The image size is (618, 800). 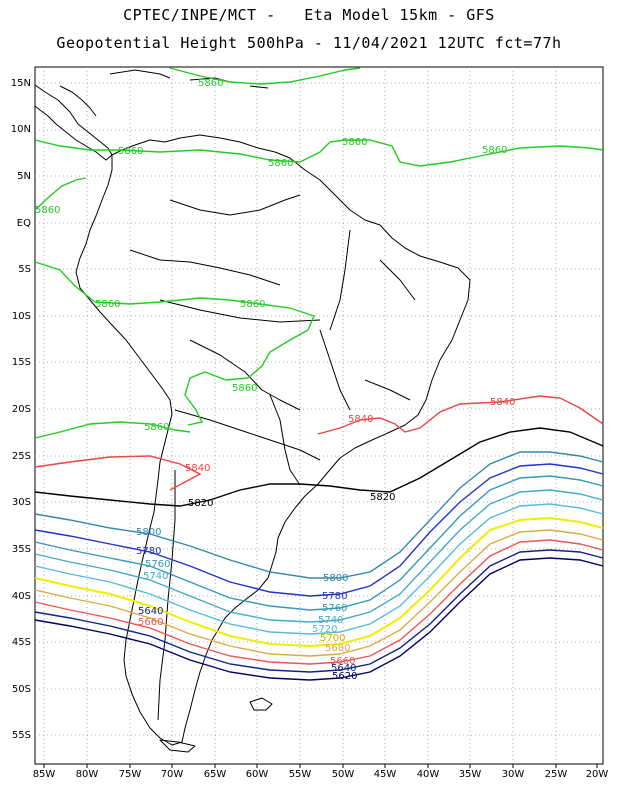 What do you see at coordinates (44, 774) in the screenshot?
I see `lon-label-85w: 85W` at bounding box center [44, 774].